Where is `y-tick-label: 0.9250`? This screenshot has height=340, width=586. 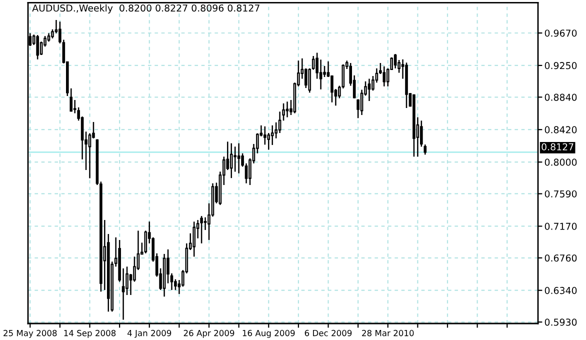 y-tick-label: 0.9250 is located at coordinates (560, 66).